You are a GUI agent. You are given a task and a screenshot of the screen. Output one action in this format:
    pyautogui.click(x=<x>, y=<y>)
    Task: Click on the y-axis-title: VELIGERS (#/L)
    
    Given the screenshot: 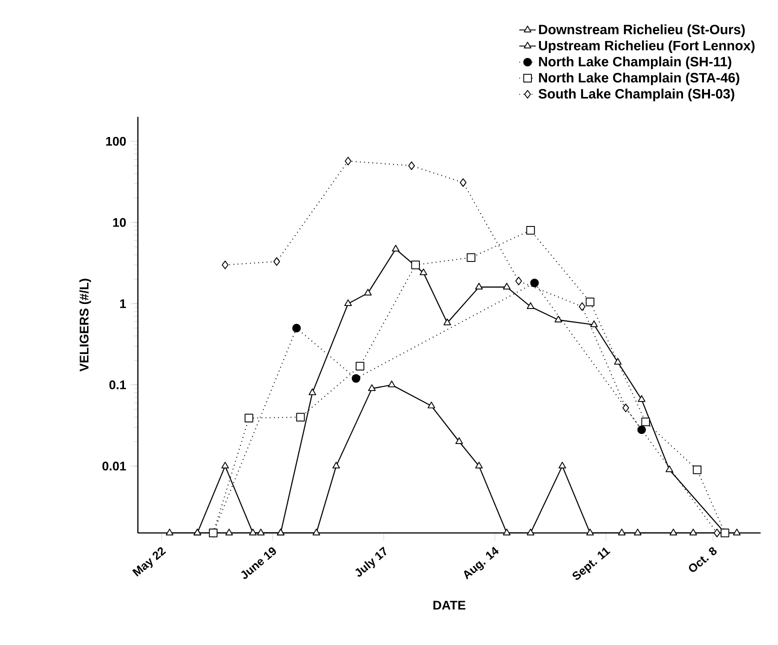 What is the action you would take?
    pyautogui.click(x=85, y=325)
    